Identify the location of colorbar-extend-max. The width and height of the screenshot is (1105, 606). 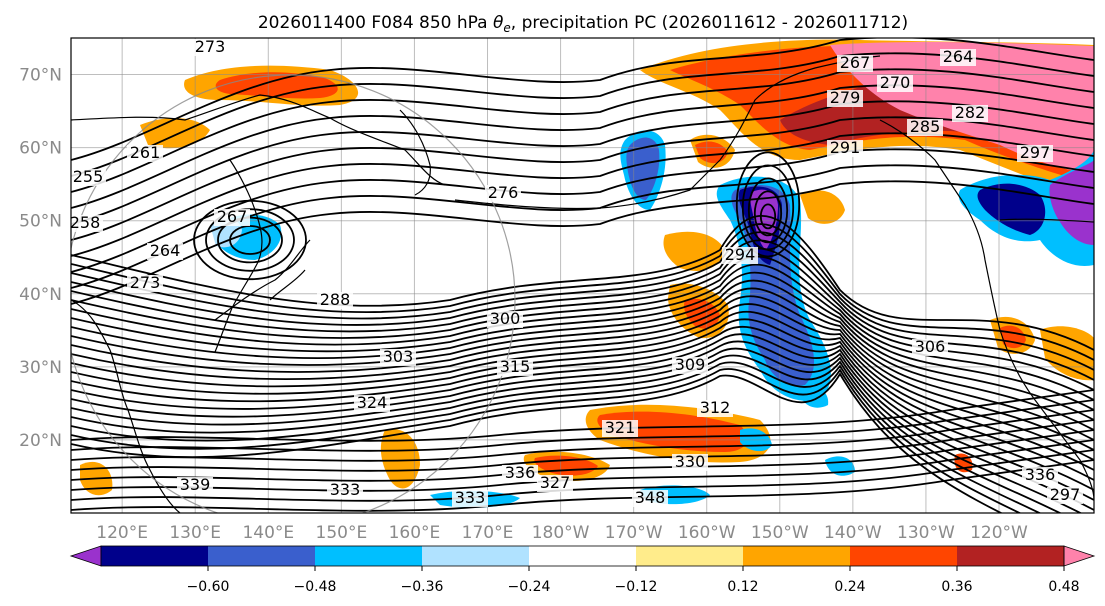
(1079, 556).